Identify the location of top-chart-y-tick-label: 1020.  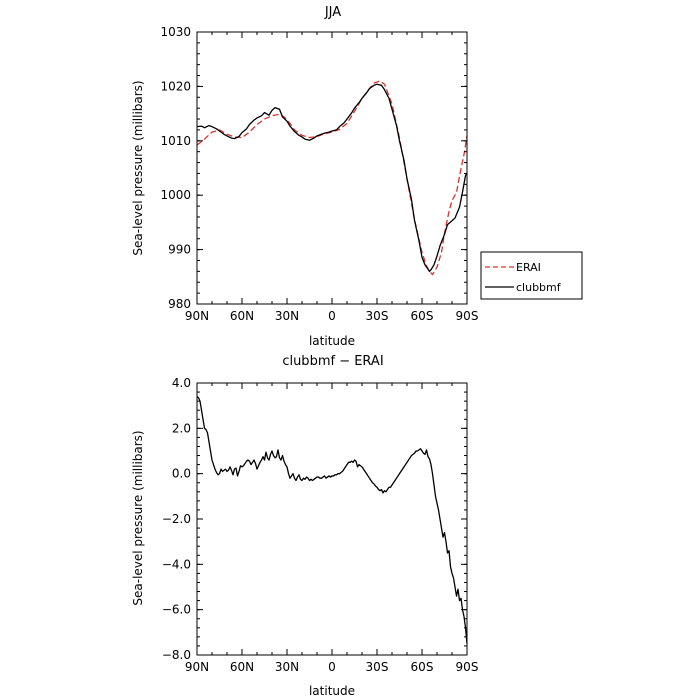
(175, 86).